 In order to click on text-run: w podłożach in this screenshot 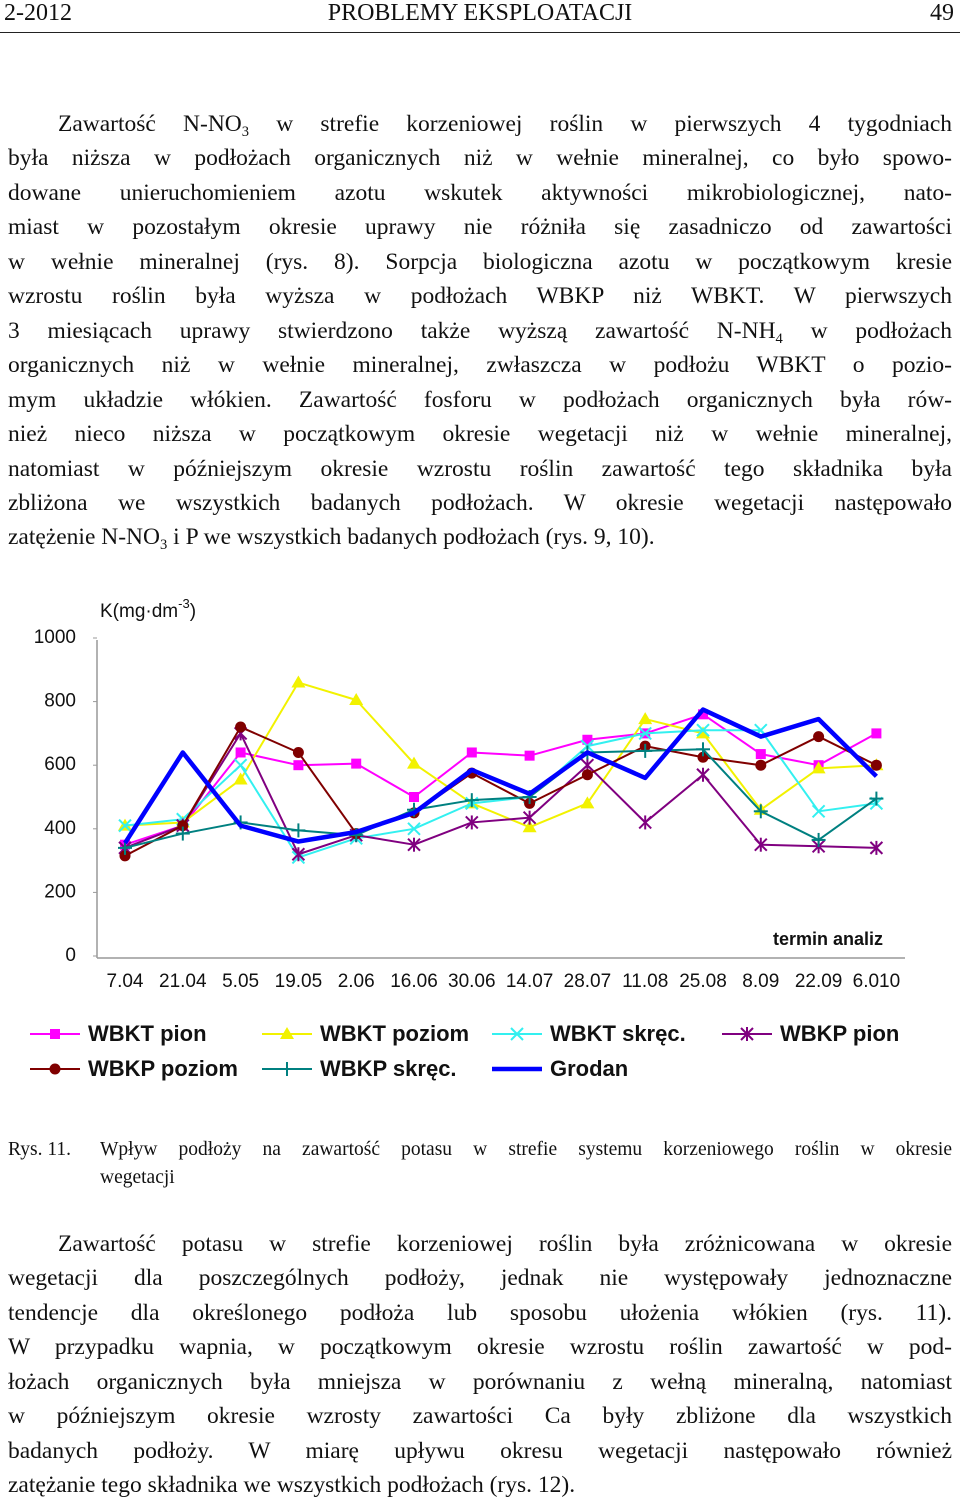, I will do `click(867, 330)`.